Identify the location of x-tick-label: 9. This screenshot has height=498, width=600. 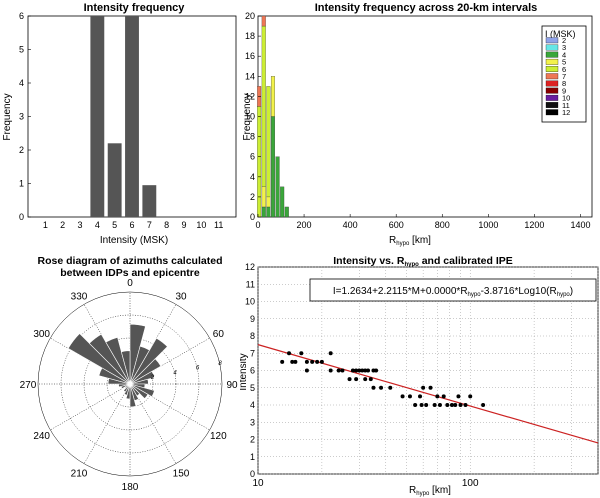
(183, 225).